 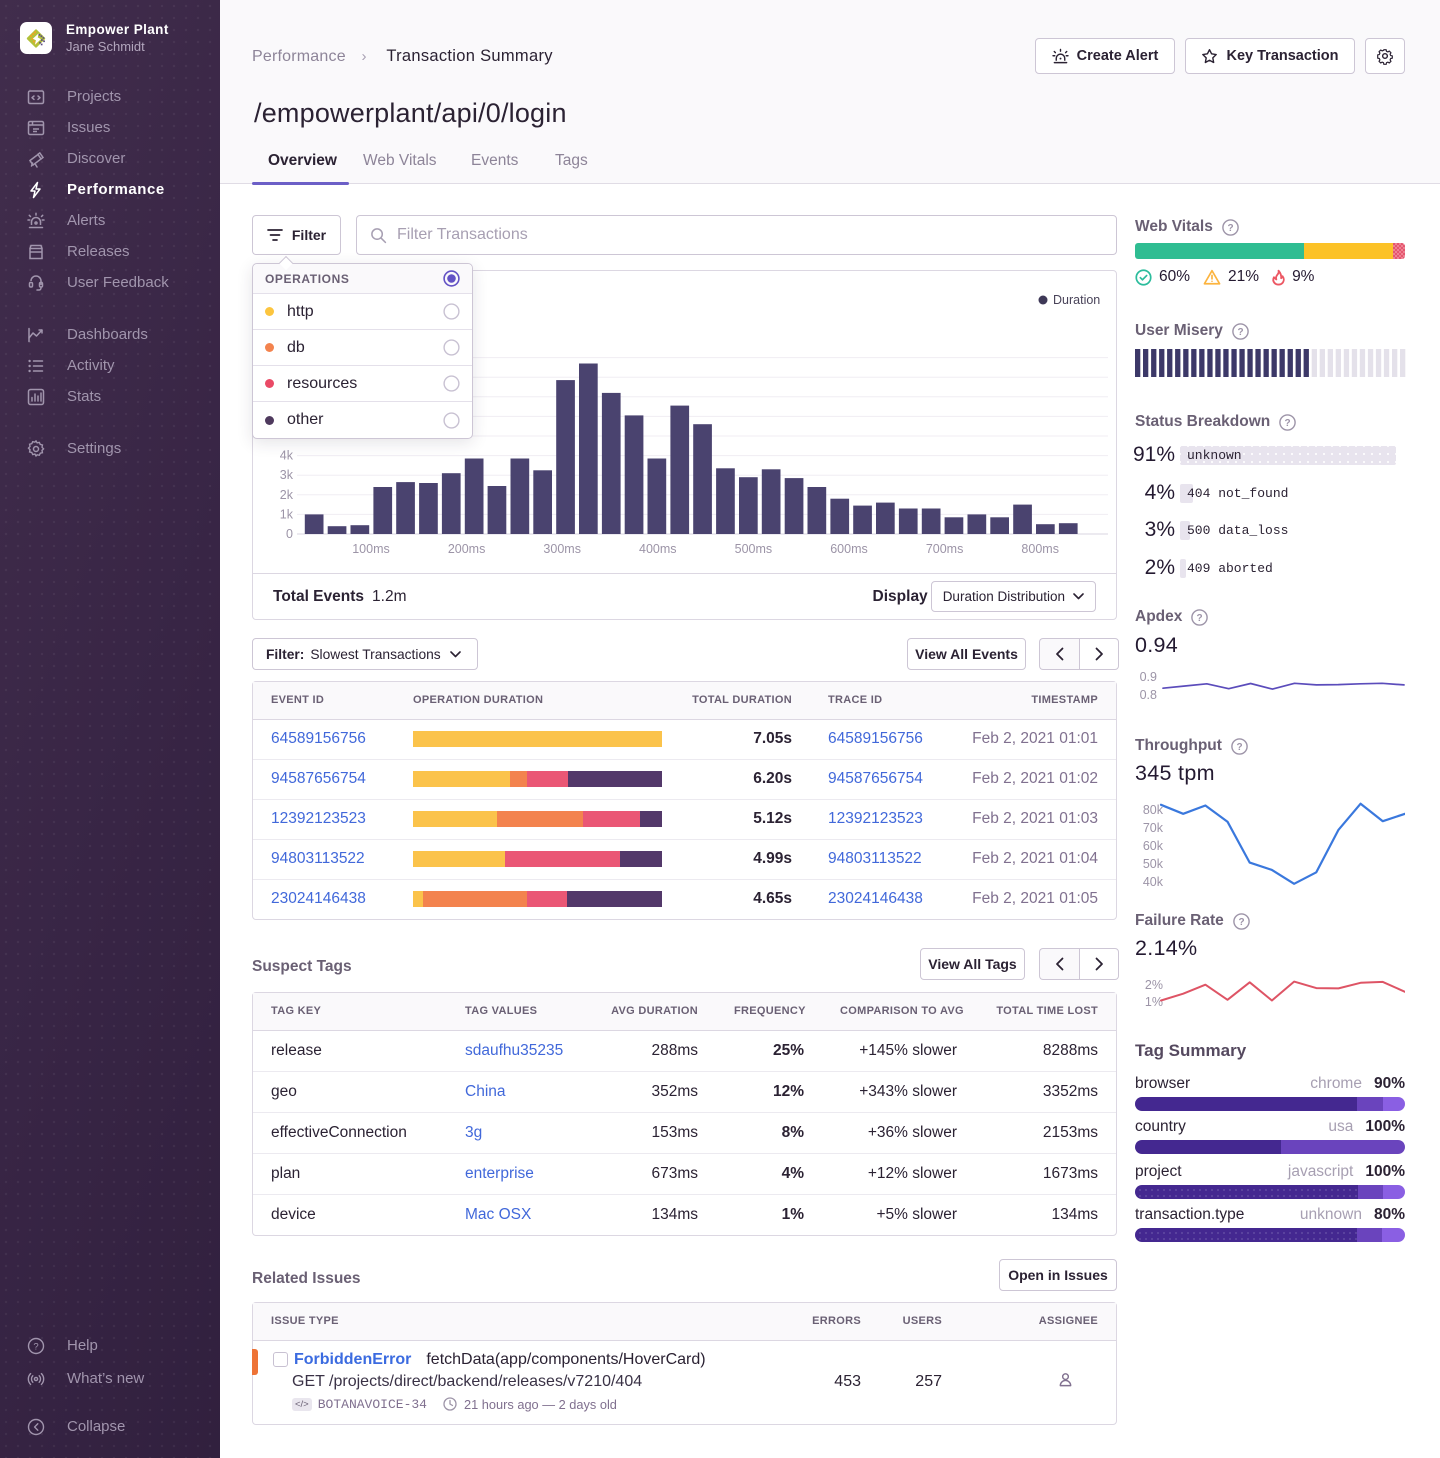 What do you see at coordinates (1153, 864) in the screenshot?
I see `svg-text: 50k` at bounding box center [1153, 864].